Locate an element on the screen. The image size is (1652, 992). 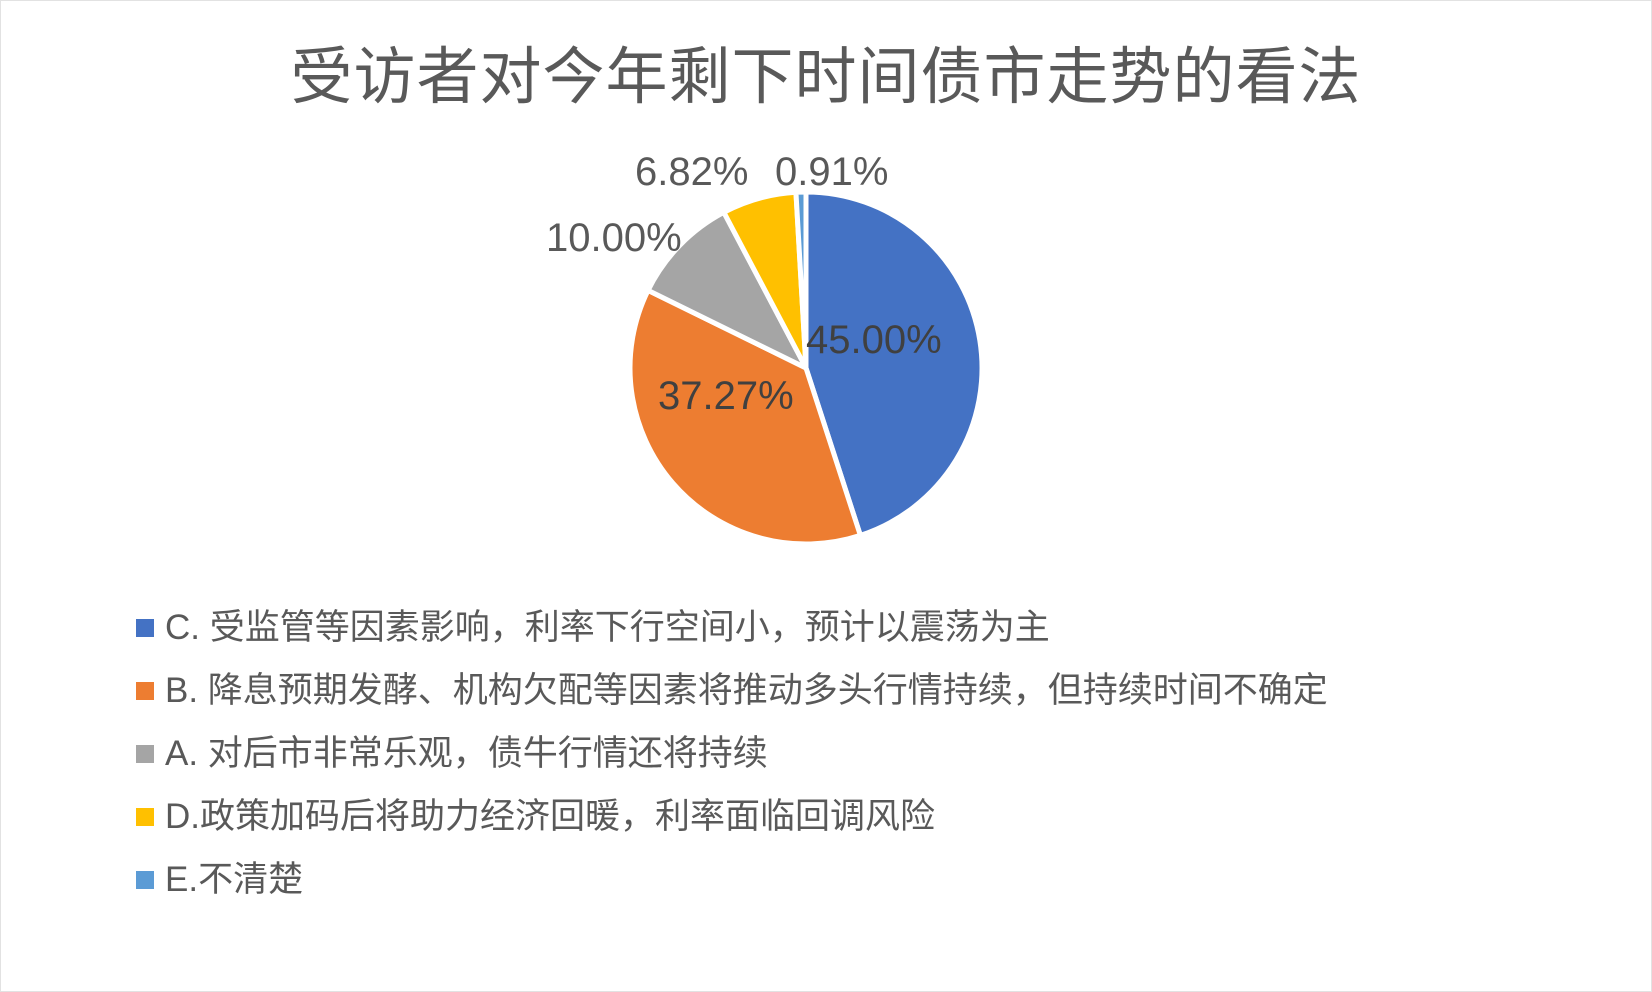
legend-item-label: B. 降息预期发酵、机构欠配等因素将推动多头行情持续，但持续时间不确定 is located at coordinates (746, 690).